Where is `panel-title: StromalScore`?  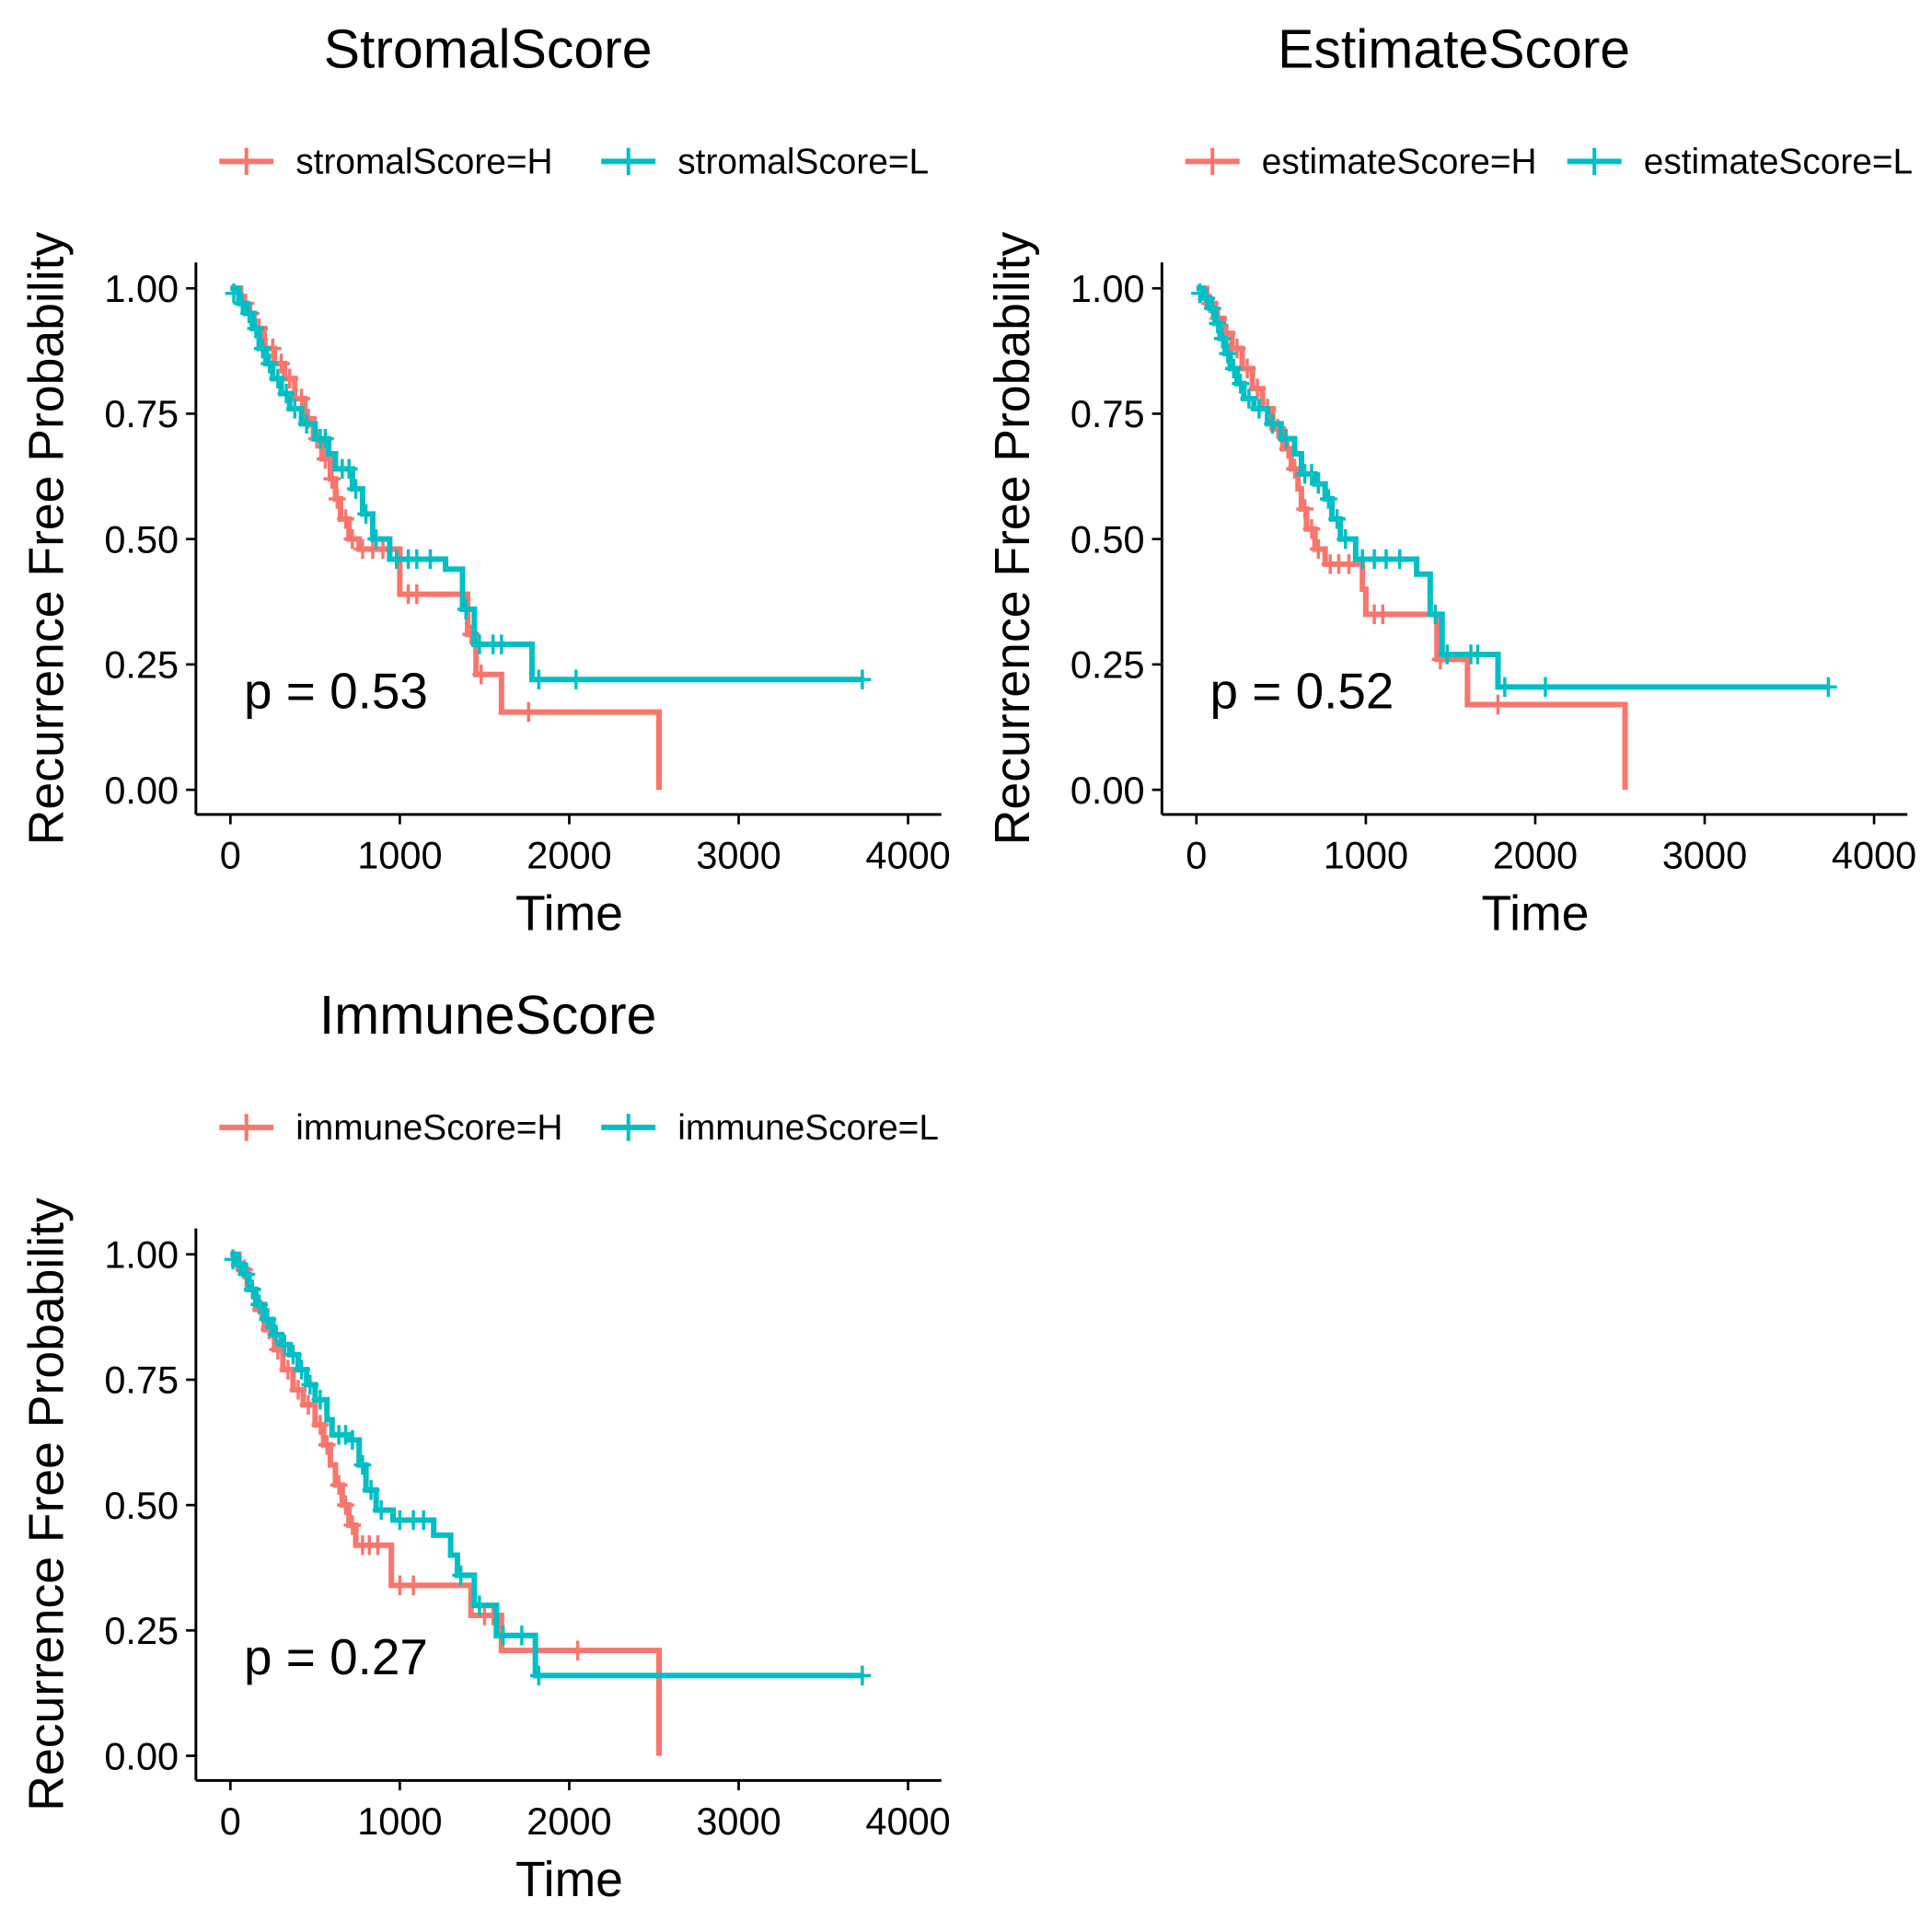 panel-title: StromalScore is located at coordinates (489, 50).